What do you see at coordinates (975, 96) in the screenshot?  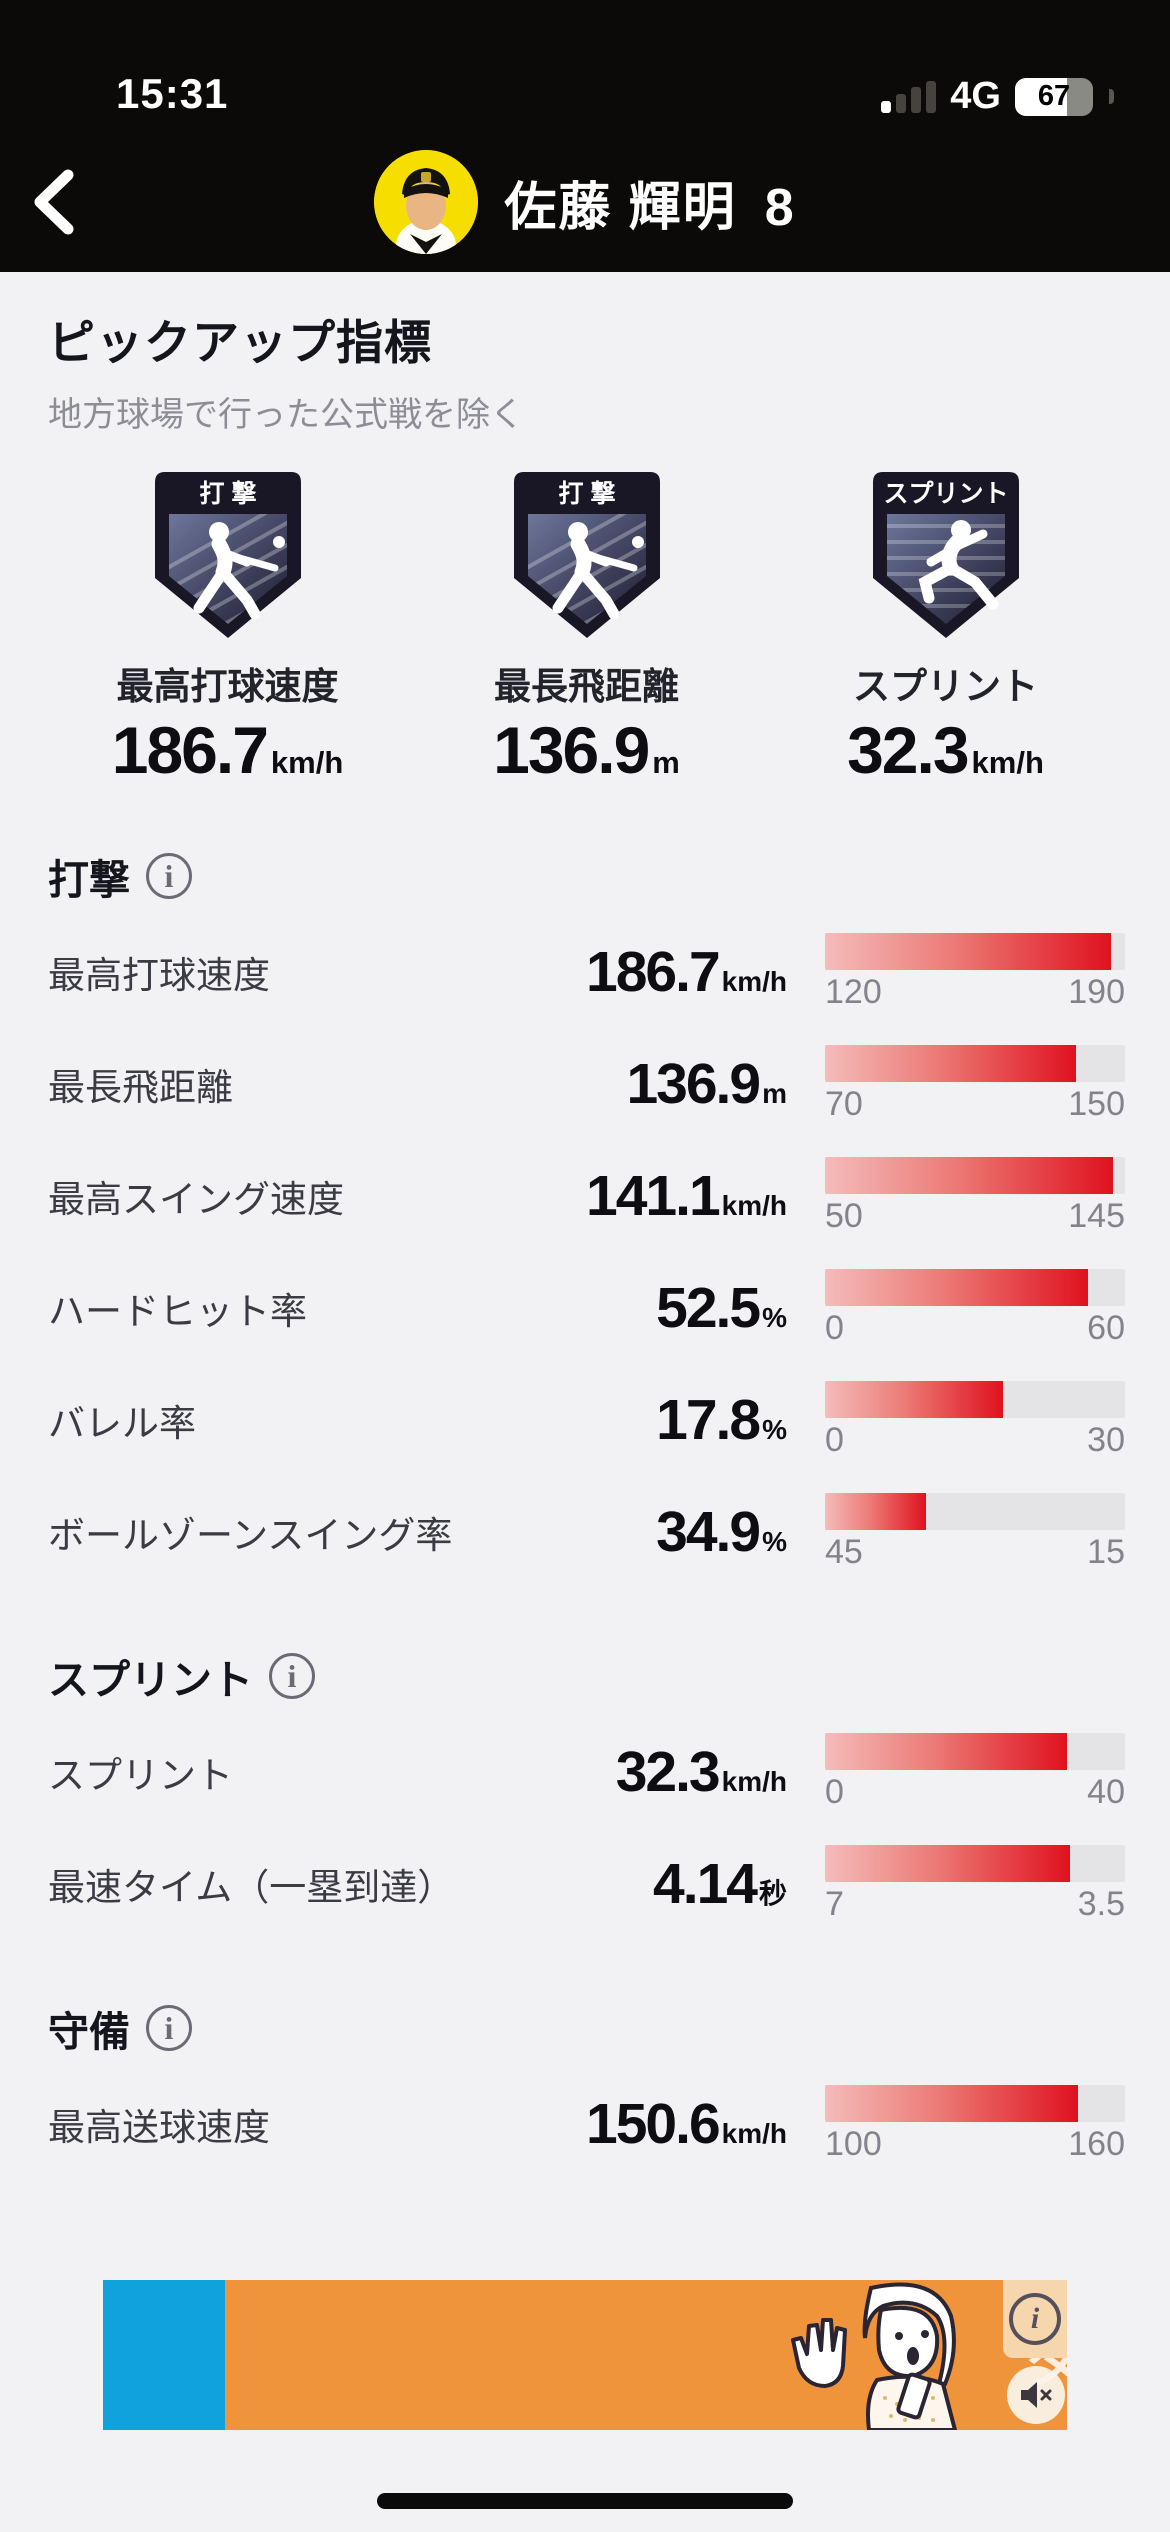 I see `network-type-label: 4G` at bounding box center [975, 96].